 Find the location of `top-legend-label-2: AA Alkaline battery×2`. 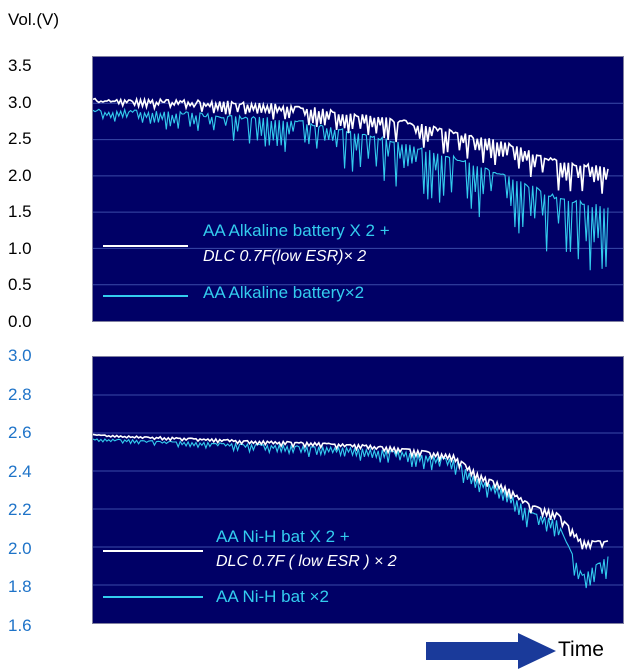

top-legend-label-2: AA Alkaline battery×2 is located at coordinates (284, 292).